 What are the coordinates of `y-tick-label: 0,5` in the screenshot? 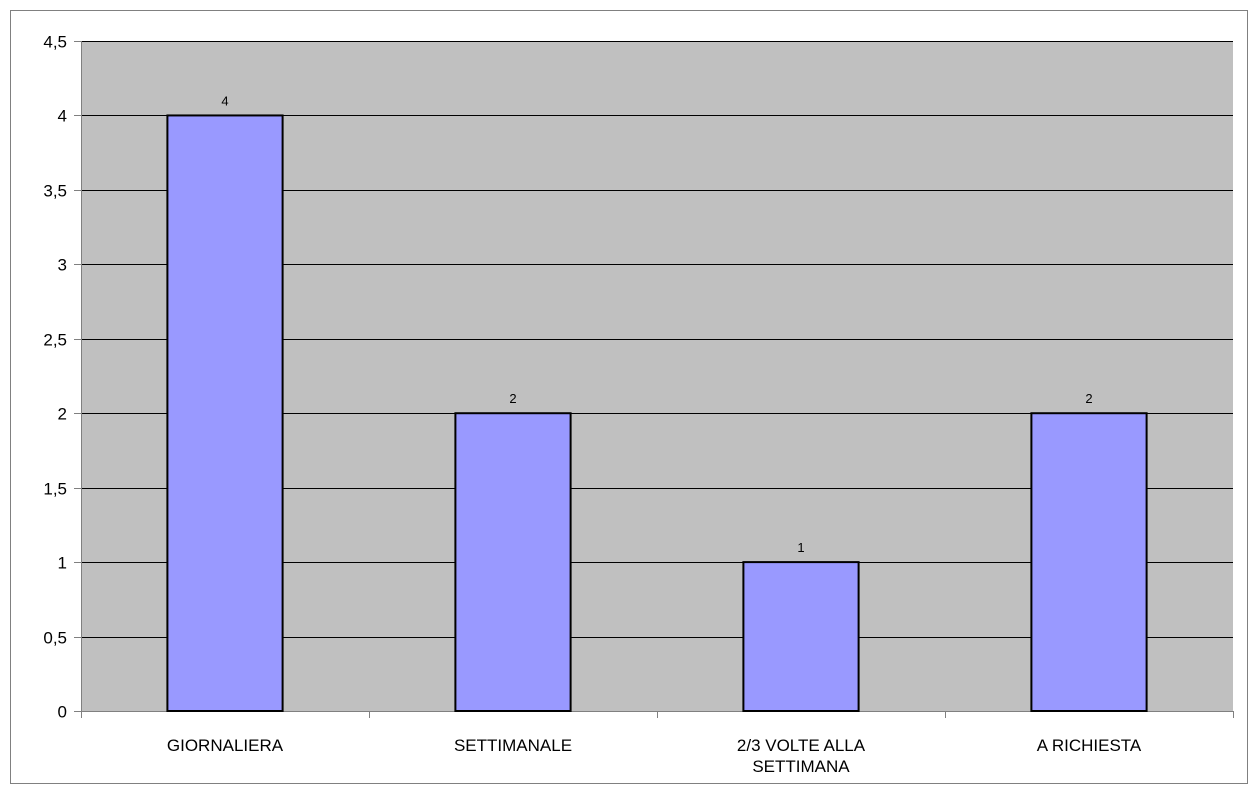 It's located at (55, 638).